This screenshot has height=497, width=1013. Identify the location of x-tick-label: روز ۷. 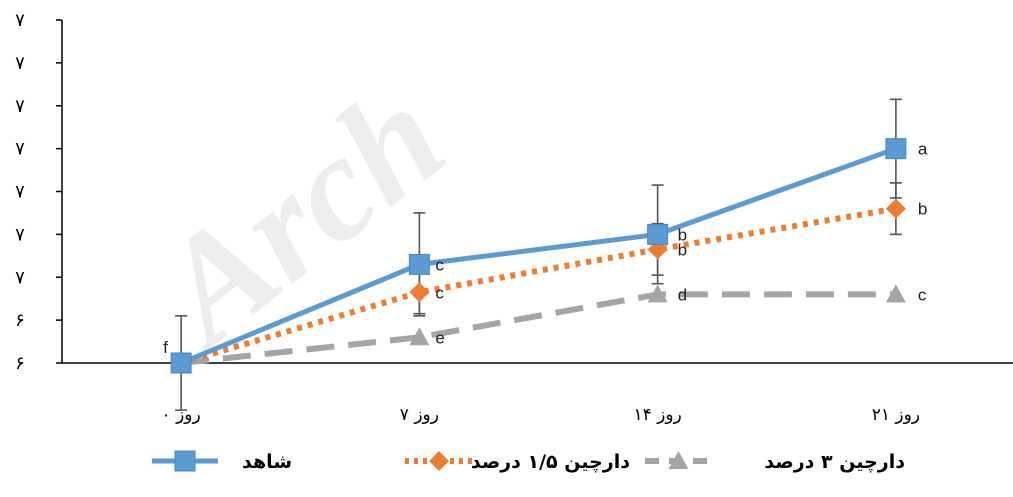
(419, 415).